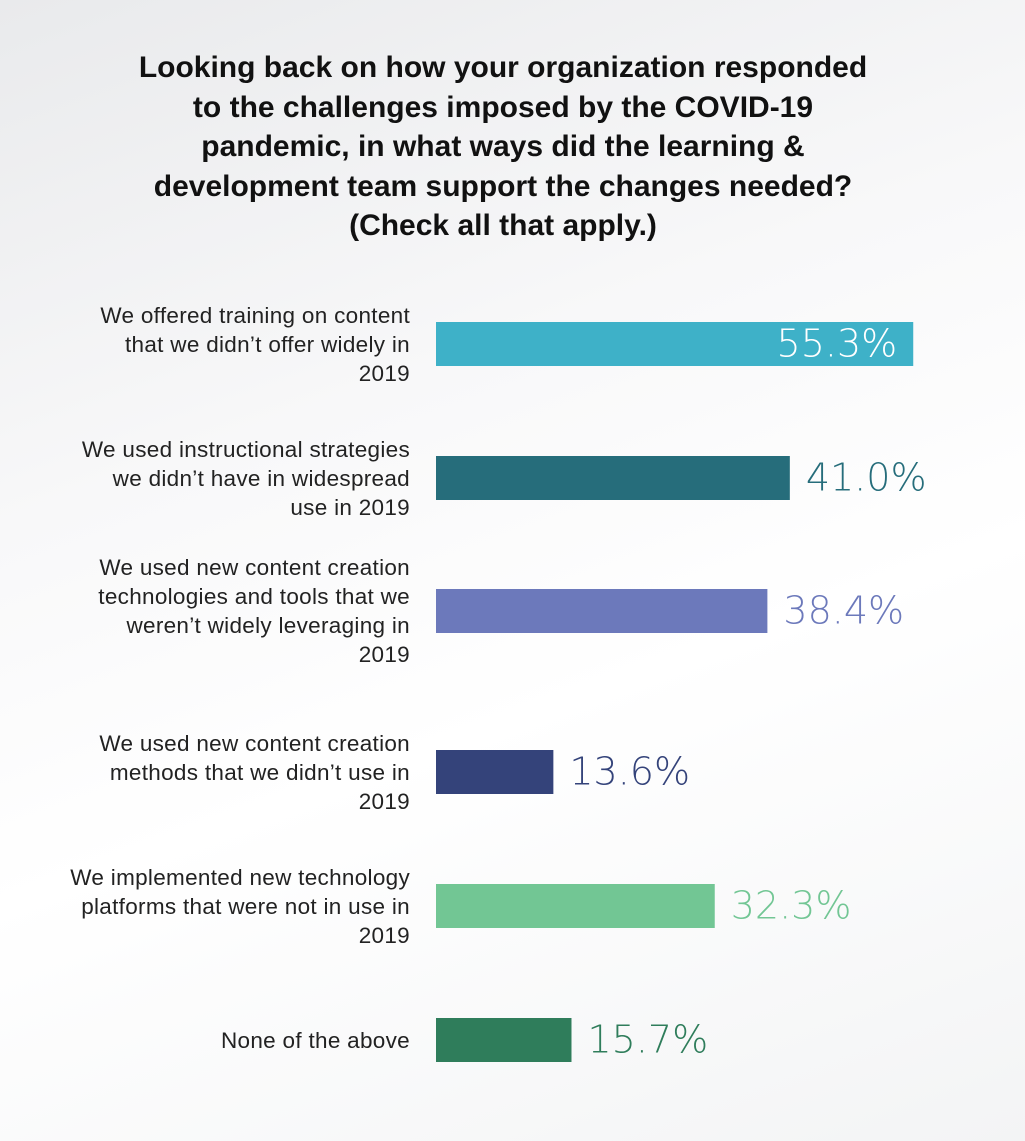  Describe the element at coordinates (629, 772) in the screenshot. I see `value-label: 13.6%` at that location.